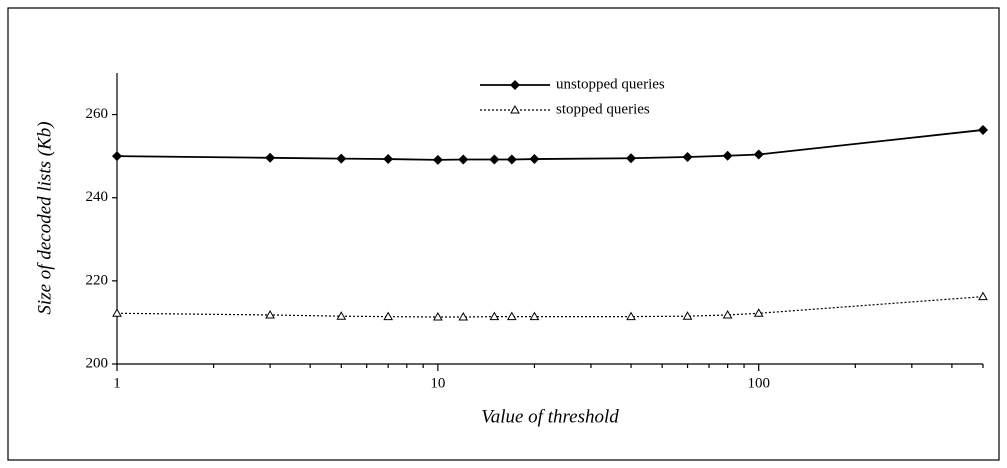 This screenshot has width=1007, height=468. What do you see at coordinates (550, 416) in the screenshot?
I see `x-axis-label: Value of threshold` at bounding box center [550, 416].